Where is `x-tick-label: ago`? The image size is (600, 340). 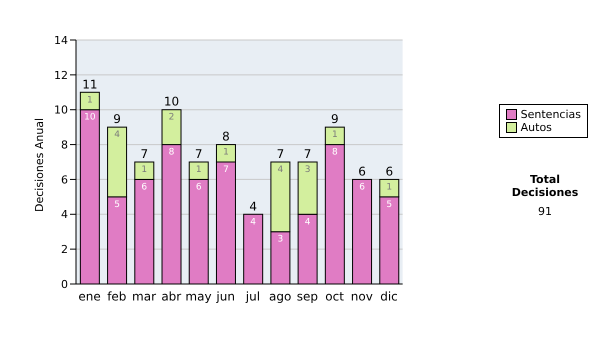 x-tick-label: ago is located at coordinates (280, 297).